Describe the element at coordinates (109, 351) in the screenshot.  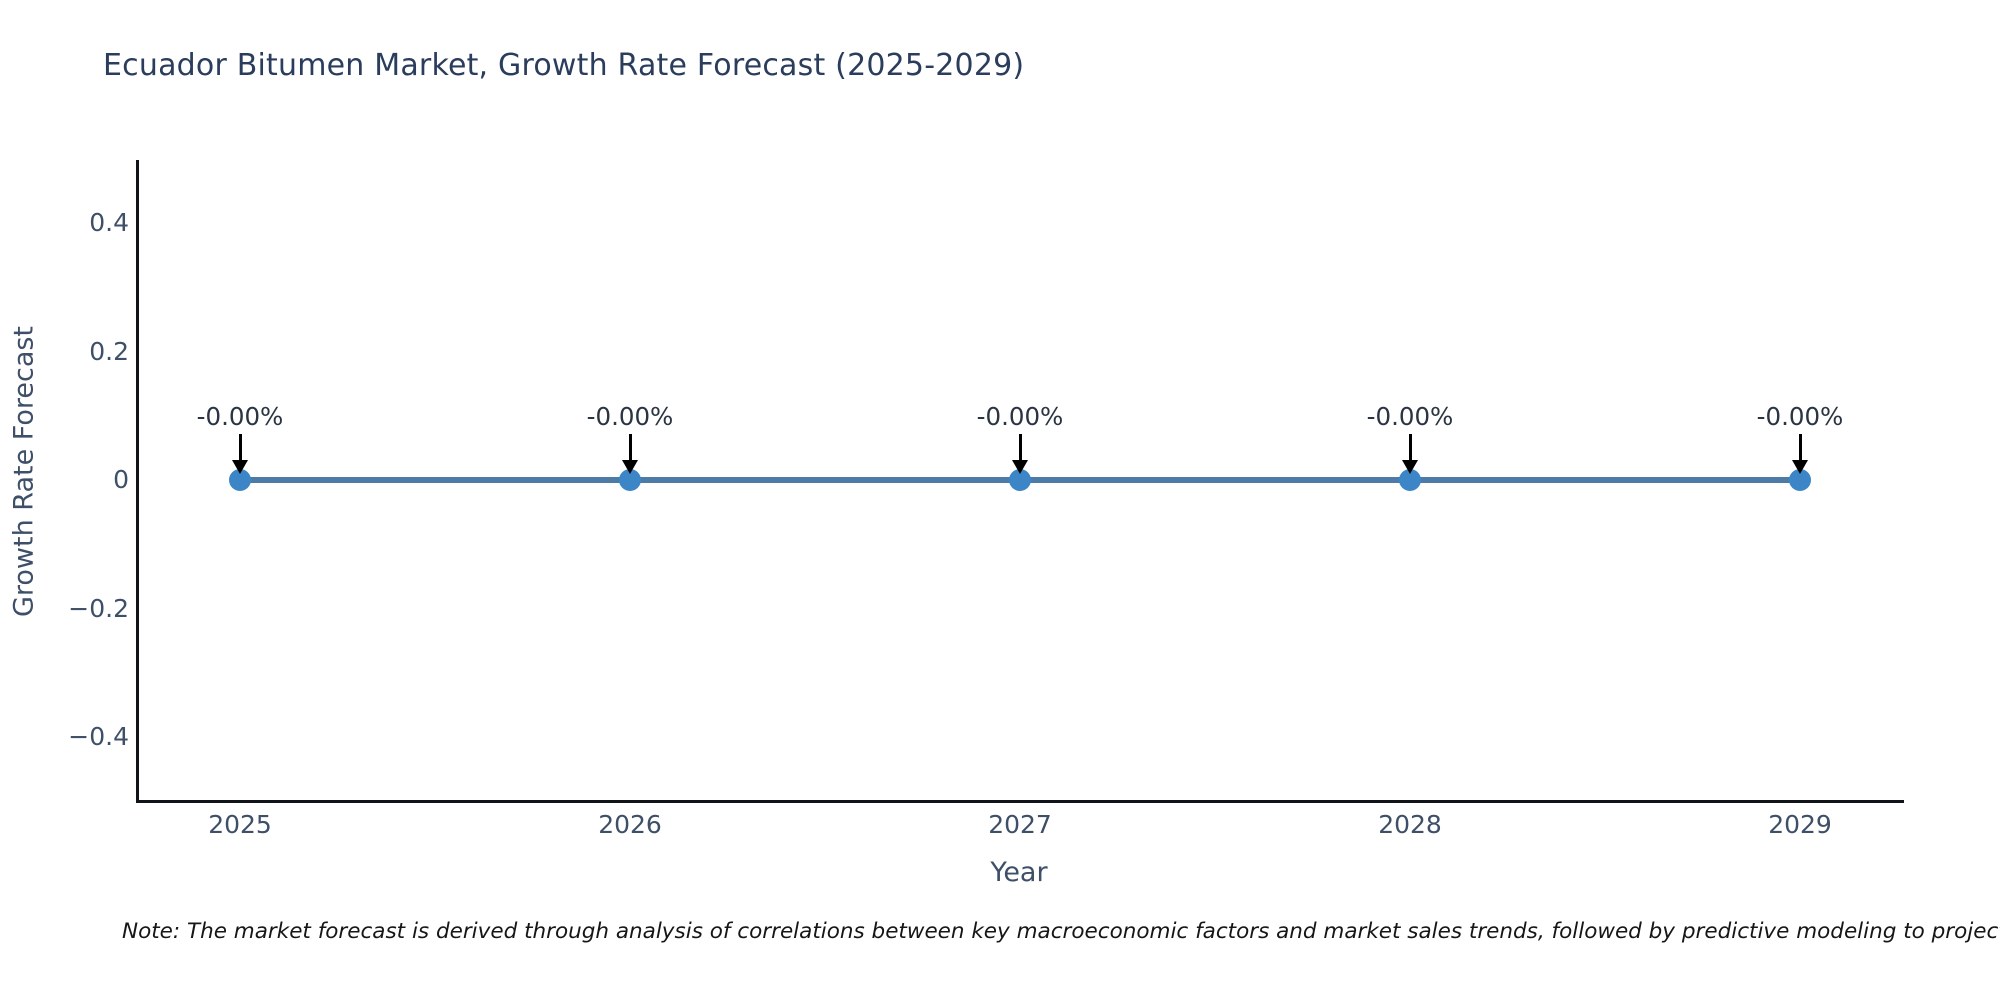
I see `y-tick-label: 0.2` at that location.